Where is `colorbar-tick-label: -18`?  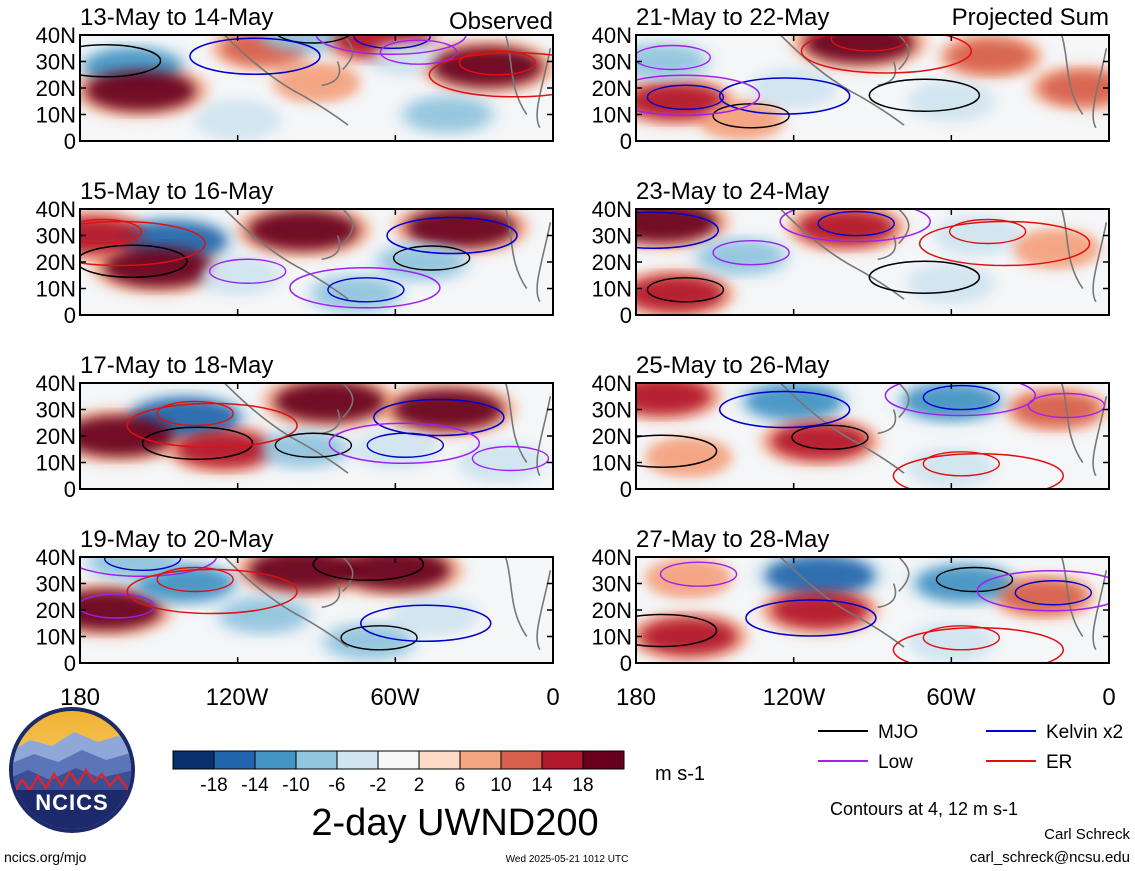 colorbar-tick-label: -18 is located at coordinates (213, 785).